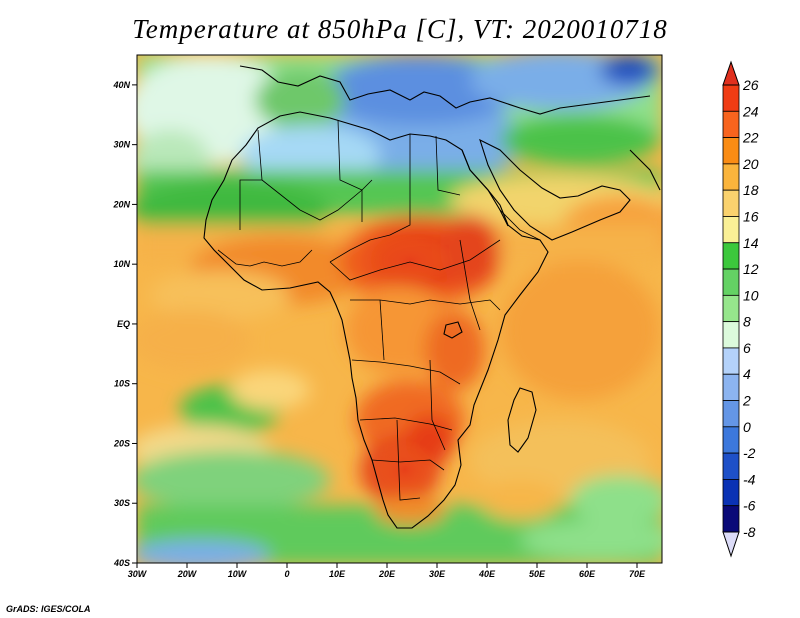 This screenshot has height=618, width=800. What do you see at coordinates (751, 243) in the screenshot?
I see `colorbar-label: 14` at bounding box center [751, 243].